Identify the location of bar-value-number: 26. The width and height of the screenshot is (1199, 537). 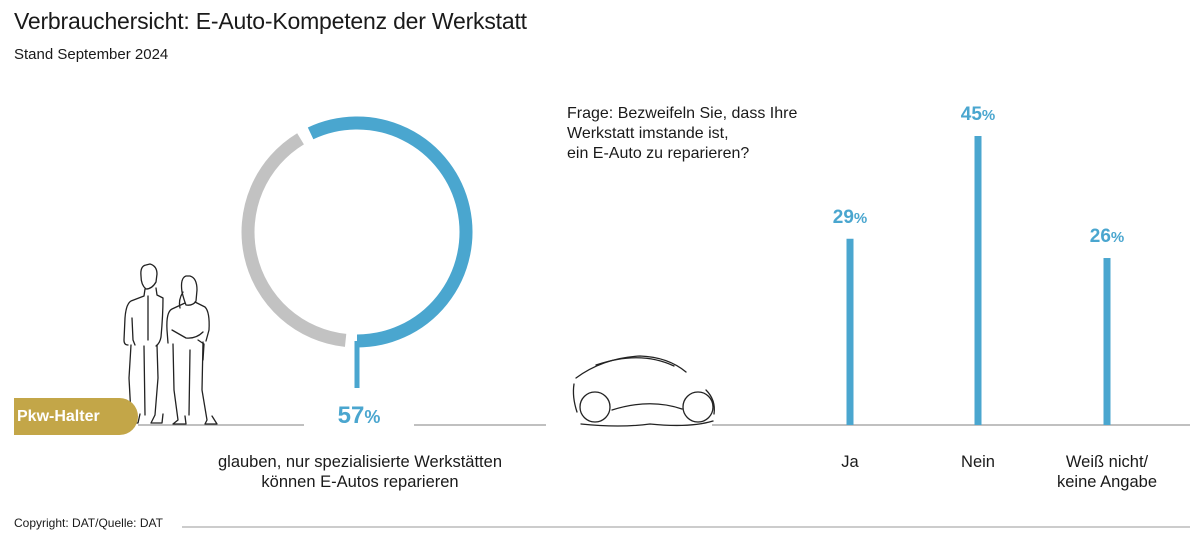
(1100, 237).